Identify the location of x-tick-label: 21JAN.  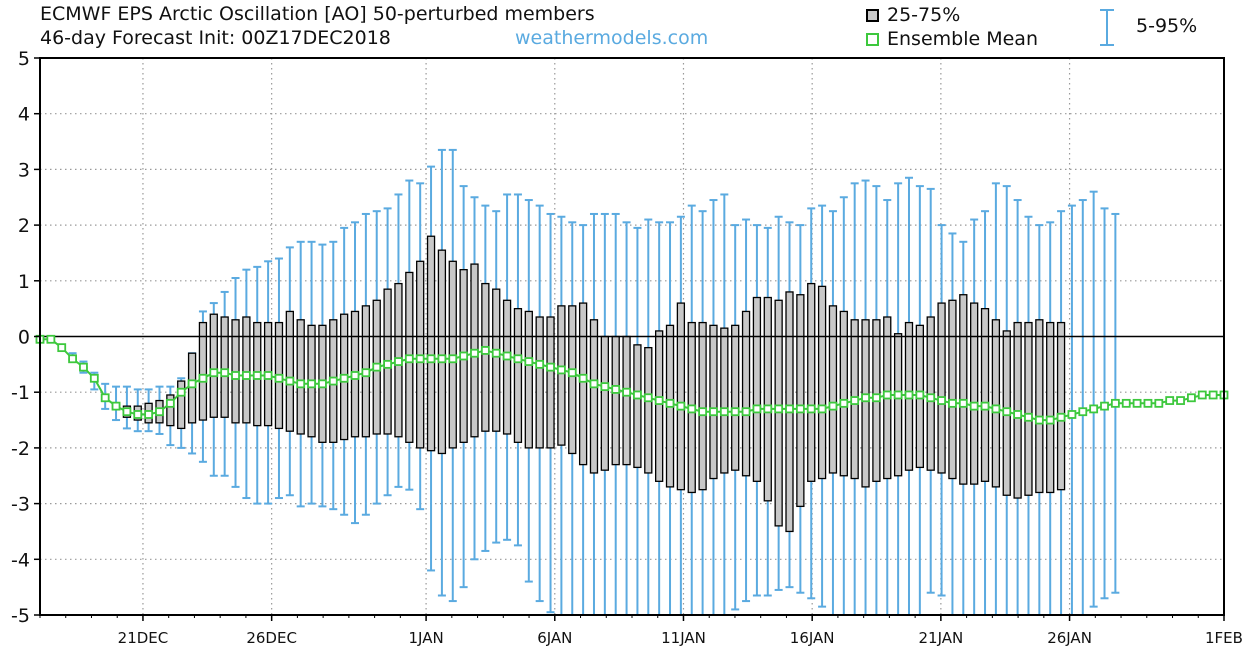
(941, 638).